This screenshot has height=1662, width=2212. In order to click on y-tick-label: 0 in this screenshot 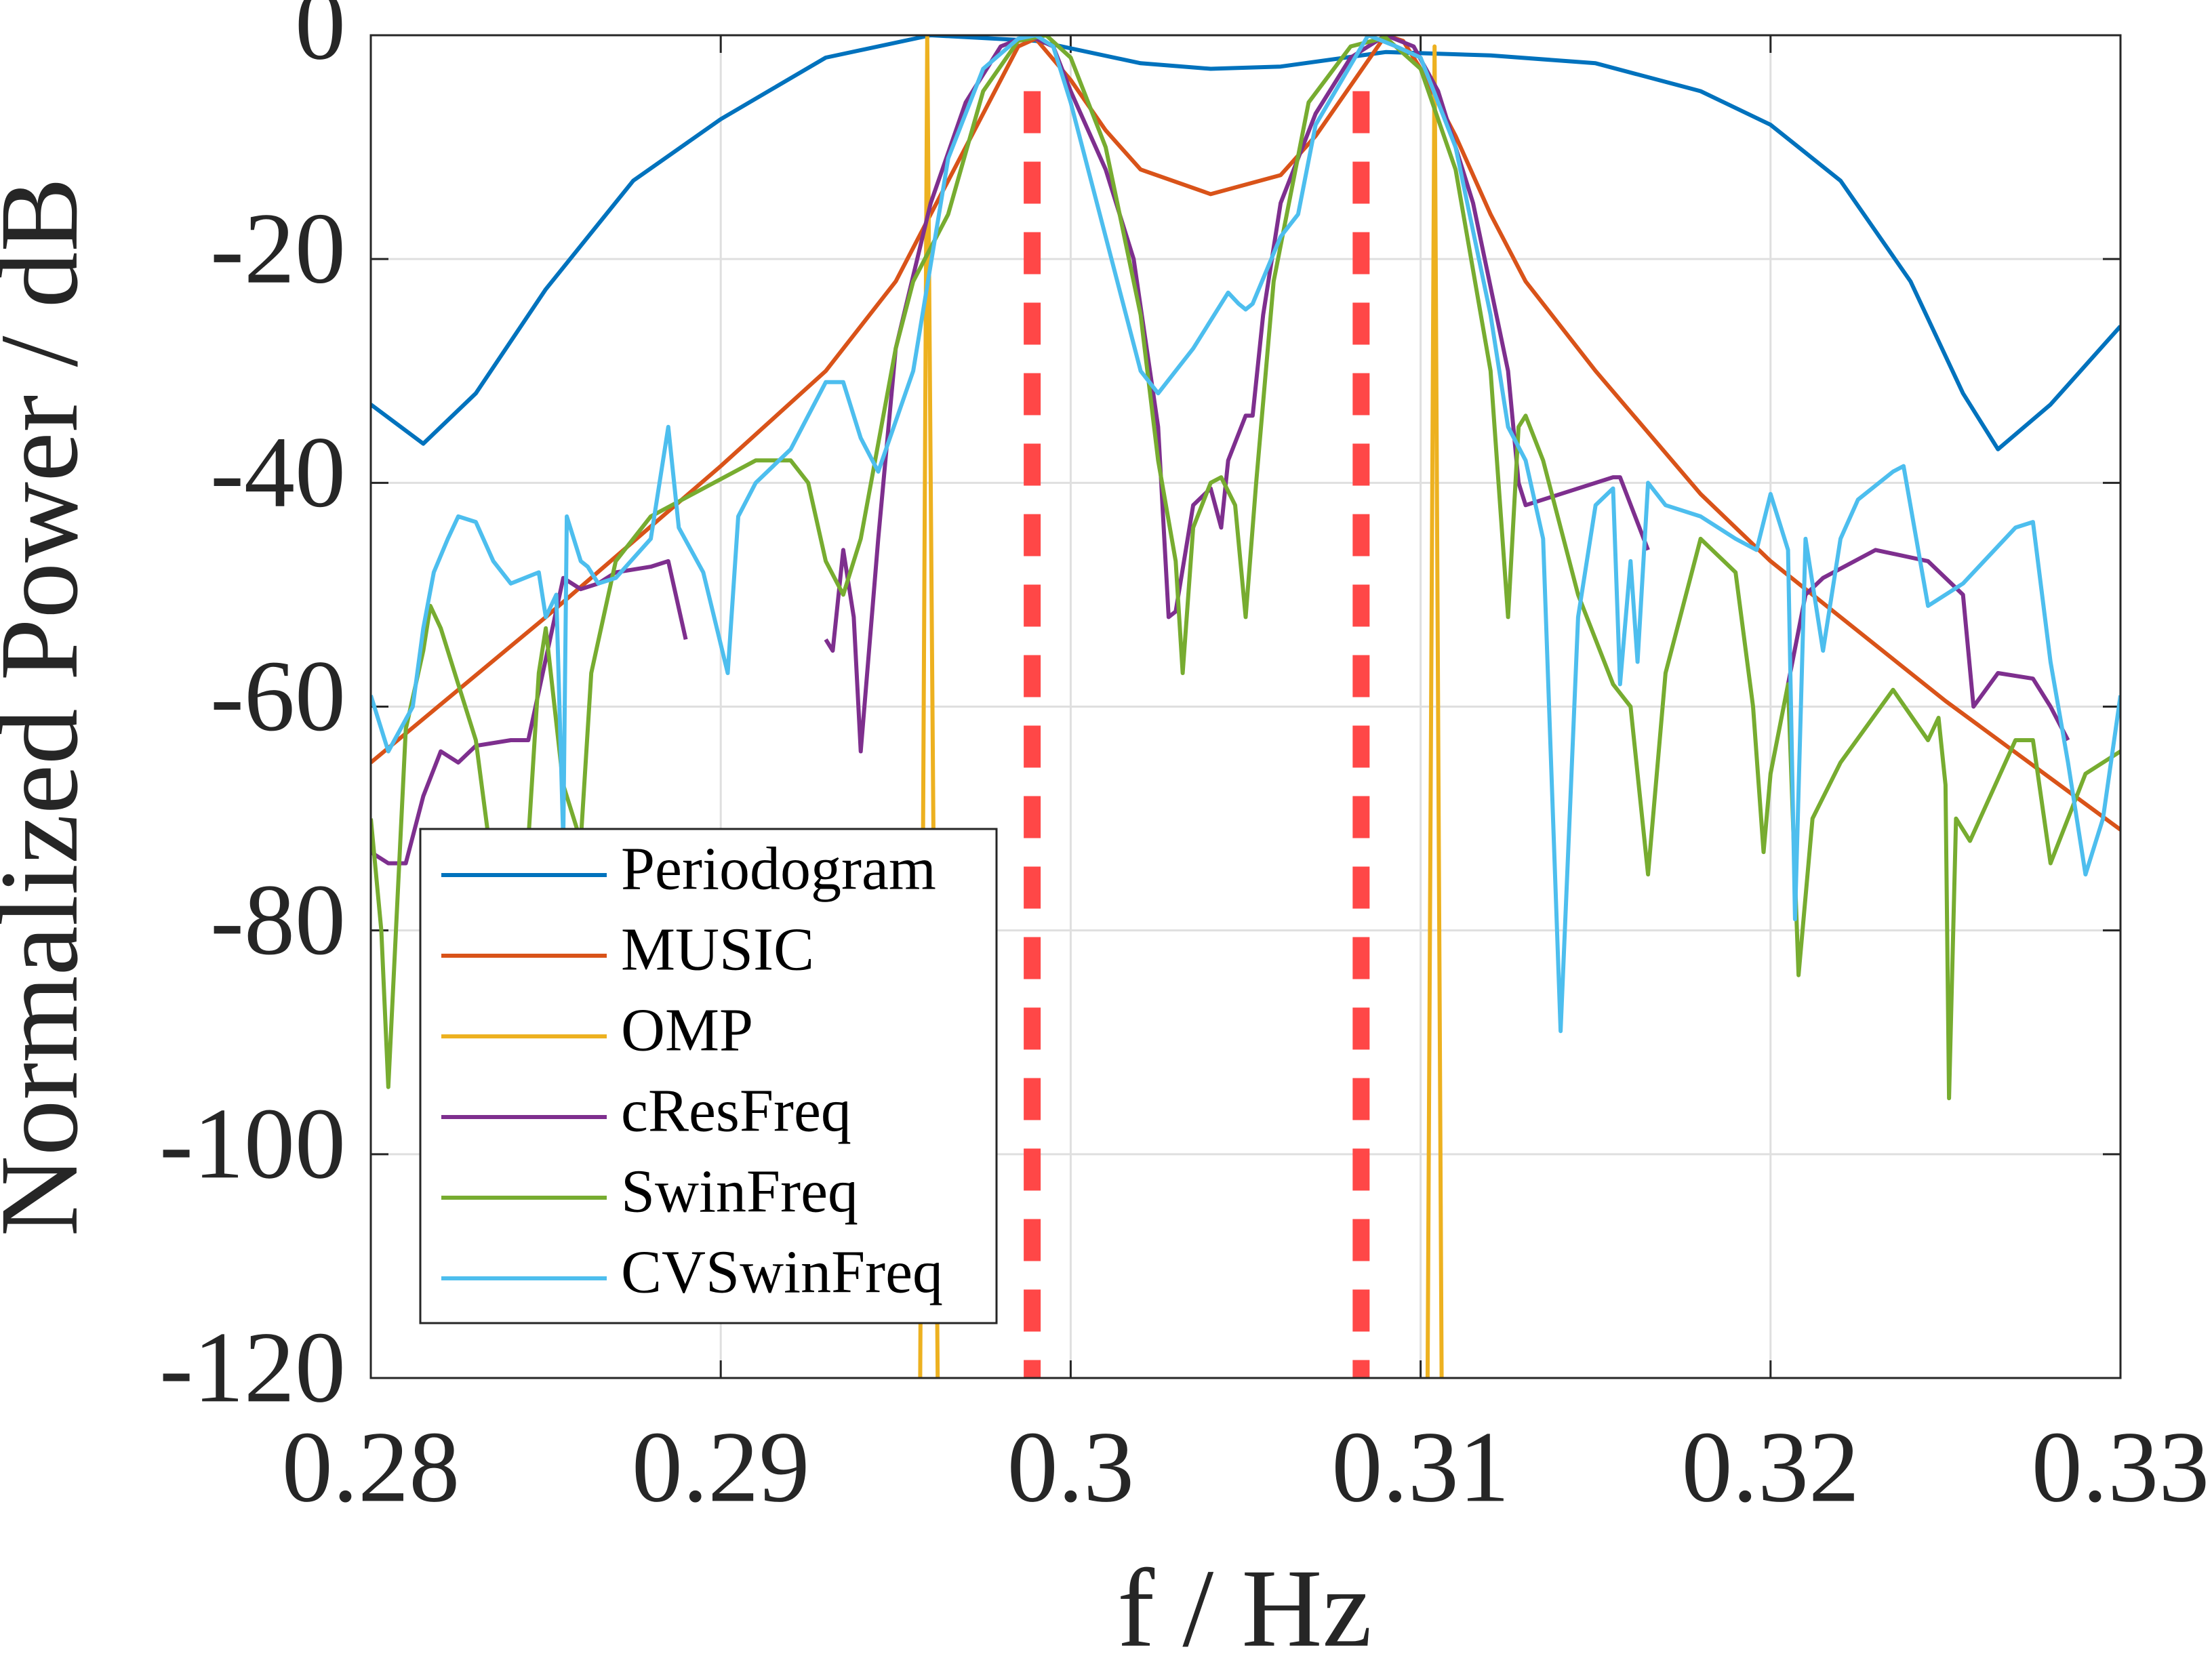, I will do `click(320, 40)`.